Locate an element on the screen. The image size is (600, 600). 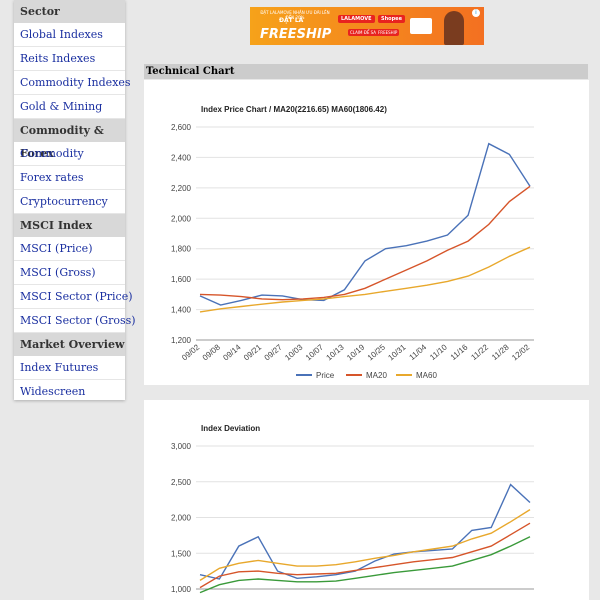
x-tick-label: 11/04 is located at coordinates (417, 352).